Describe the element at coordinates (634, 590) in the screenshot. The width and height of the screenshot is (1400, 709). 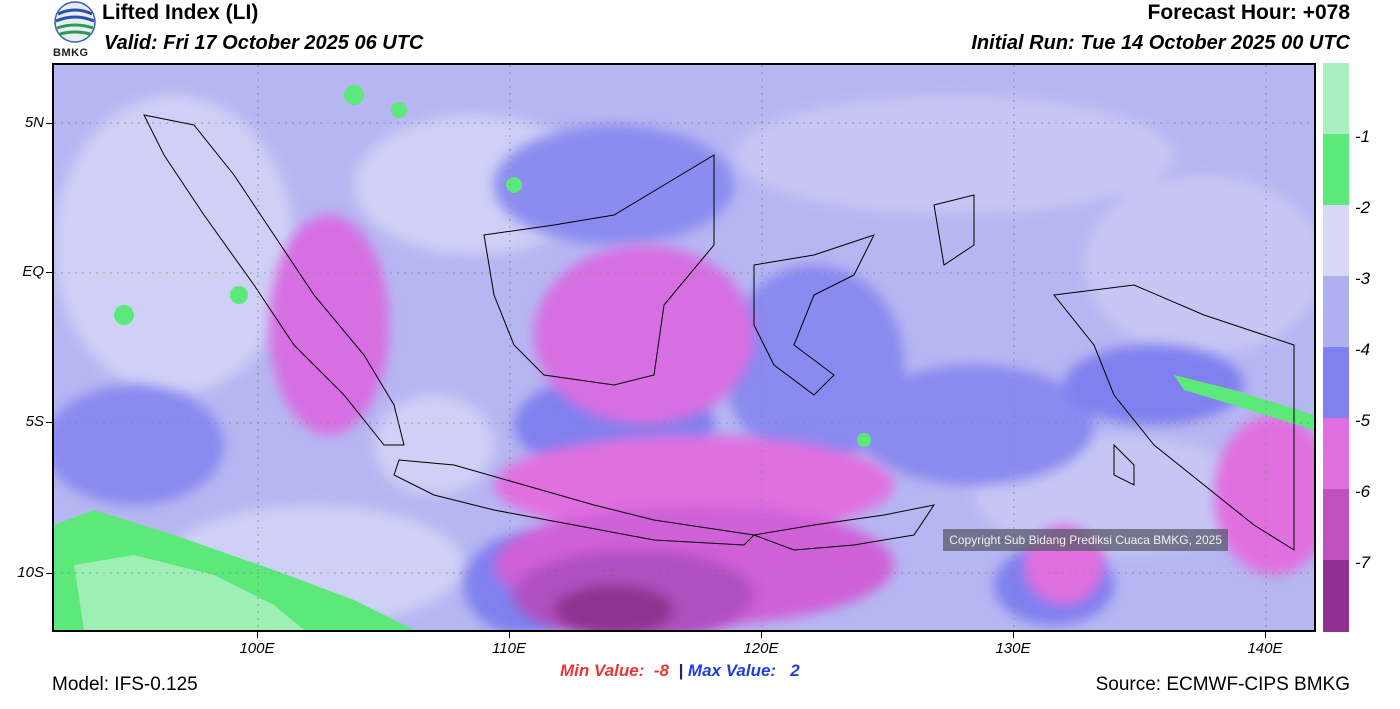
I see `field-purple` at that location.